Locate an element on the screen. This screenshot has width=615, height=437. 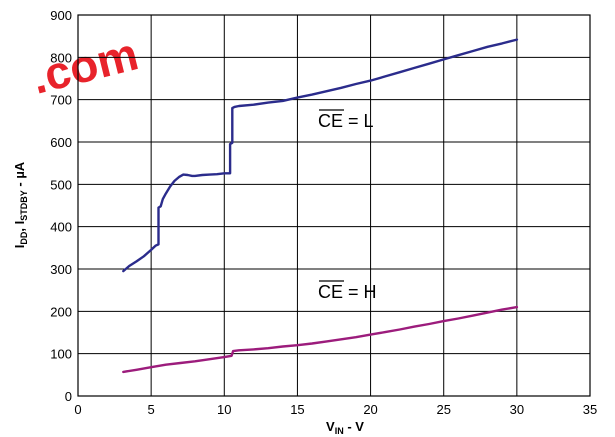
svg-text: CE = H is located at coordinates (347, 292).